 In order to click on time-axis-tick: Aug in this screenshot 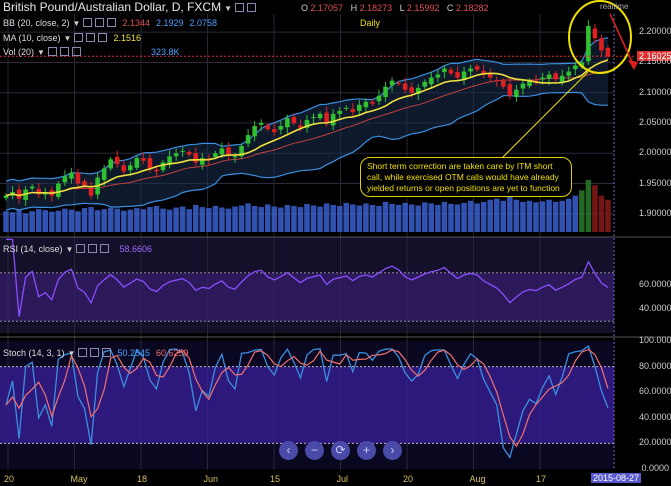, I will do `click(477, 479)`.